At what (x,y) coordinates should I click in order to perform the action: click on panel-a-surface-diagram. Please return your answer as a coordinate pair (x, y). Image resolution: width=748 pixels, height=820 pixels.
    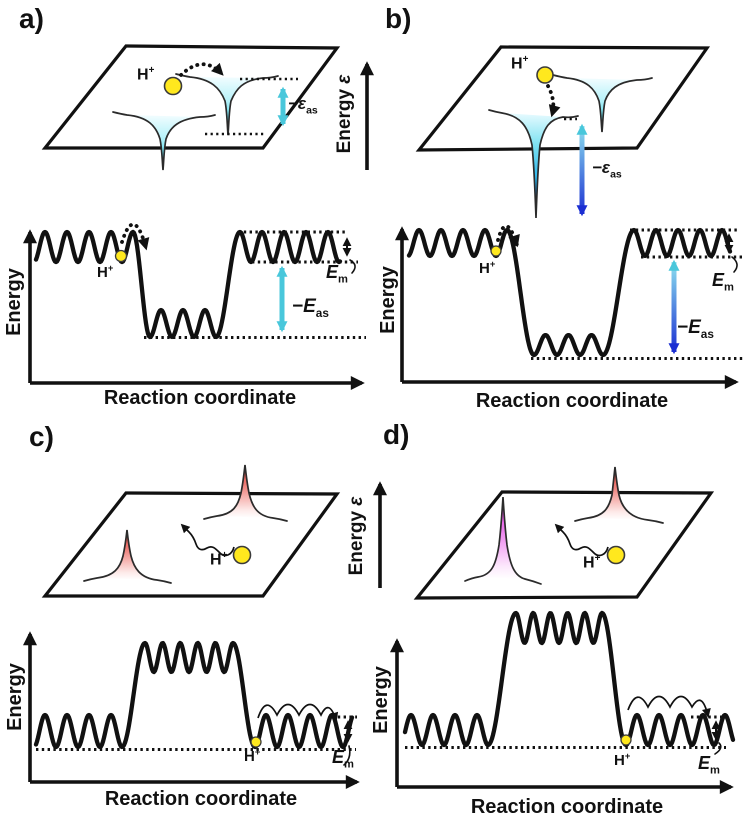
    Looking at the image, I should click on (191, 107).